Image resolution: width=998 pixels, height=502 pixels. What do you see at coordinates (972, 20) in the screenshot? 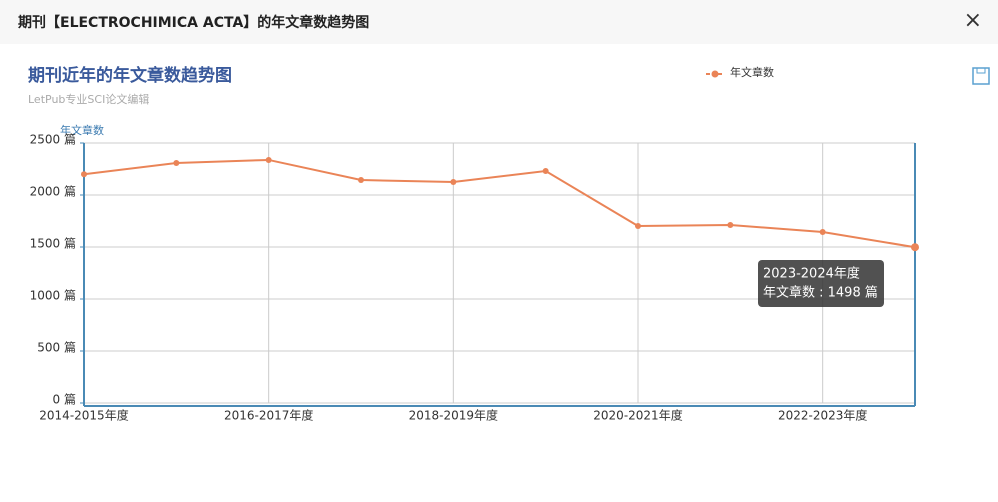
I see `close-button: ×` at bounding box center [972, 20].